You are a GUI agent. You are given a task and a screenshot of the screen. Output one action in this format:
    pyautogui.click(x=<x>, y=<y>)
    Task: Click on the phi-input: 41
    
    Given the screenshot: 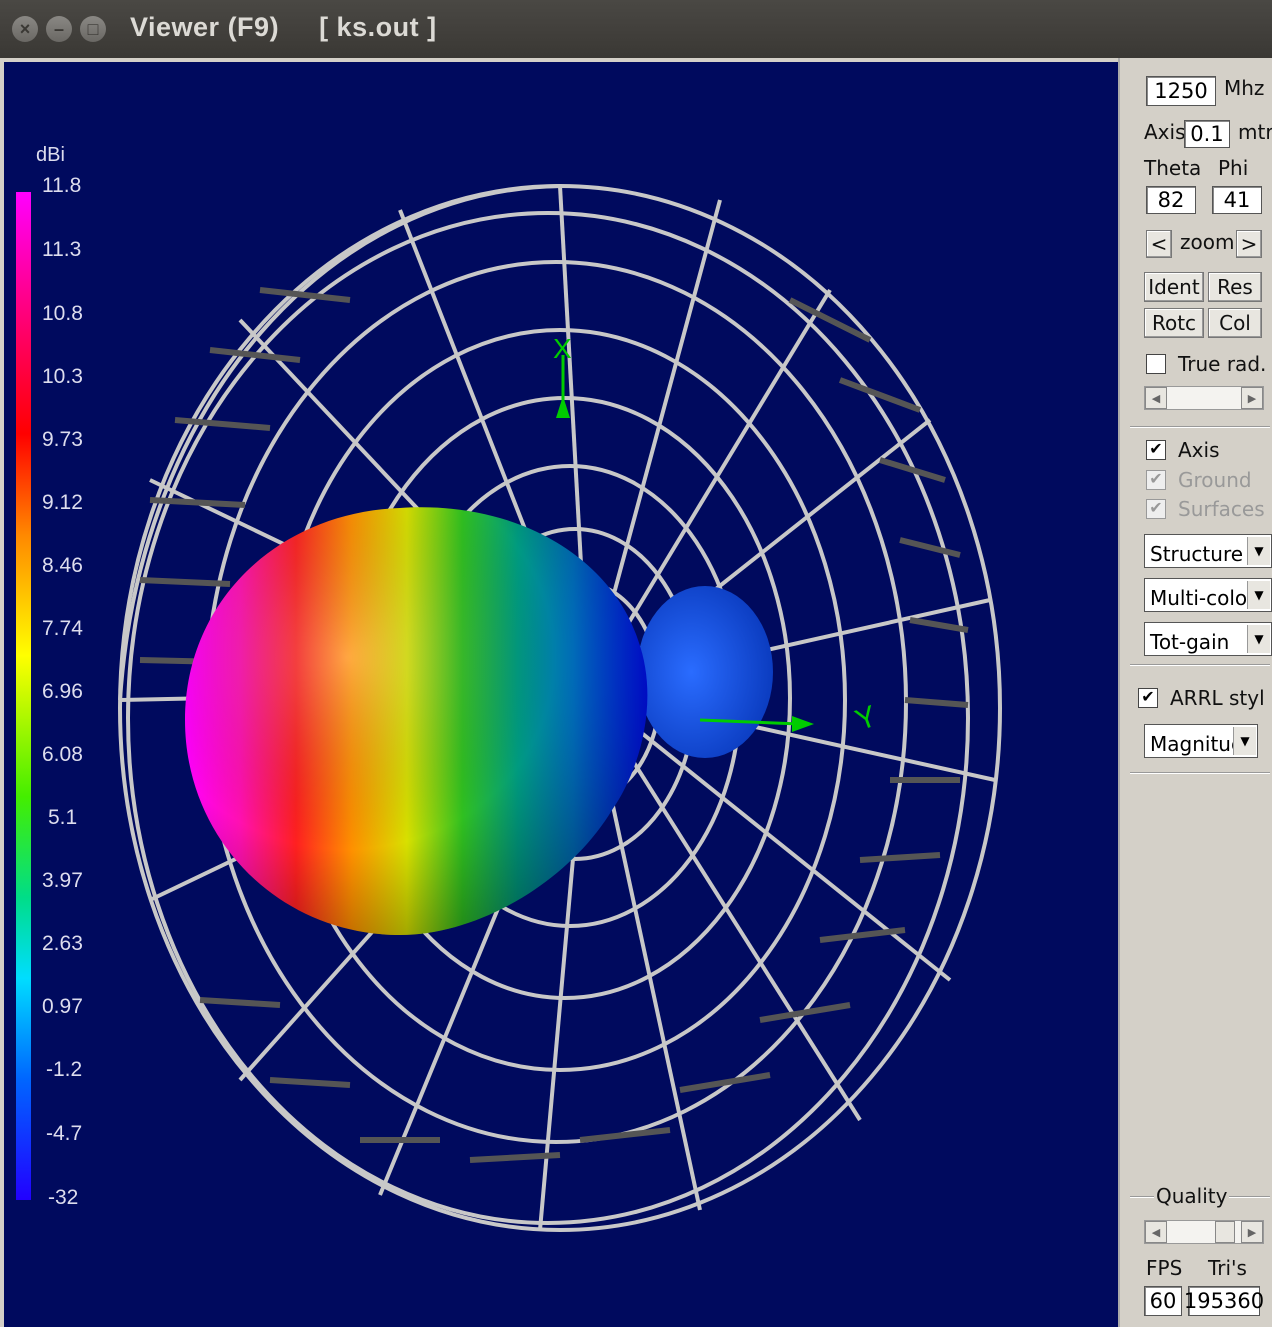 What is the action you would take?
    pyautogui.click(x=1237, y=200)
    